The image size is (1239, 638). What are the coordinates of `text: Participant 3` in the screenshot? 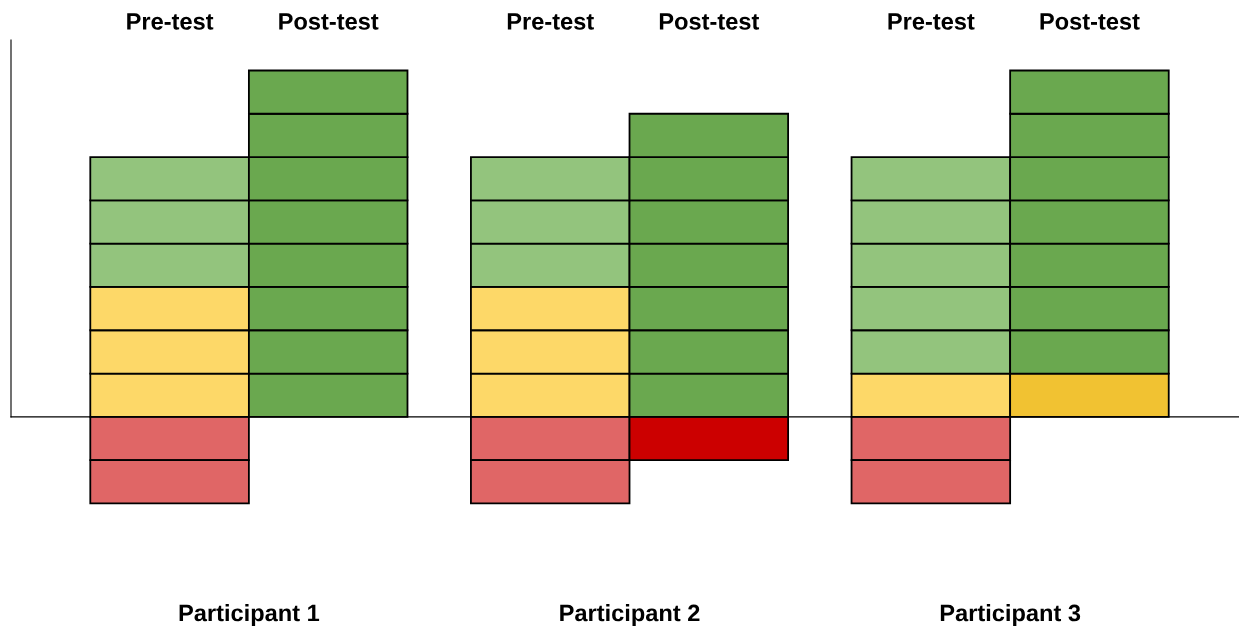 It's located at (1010, 614).